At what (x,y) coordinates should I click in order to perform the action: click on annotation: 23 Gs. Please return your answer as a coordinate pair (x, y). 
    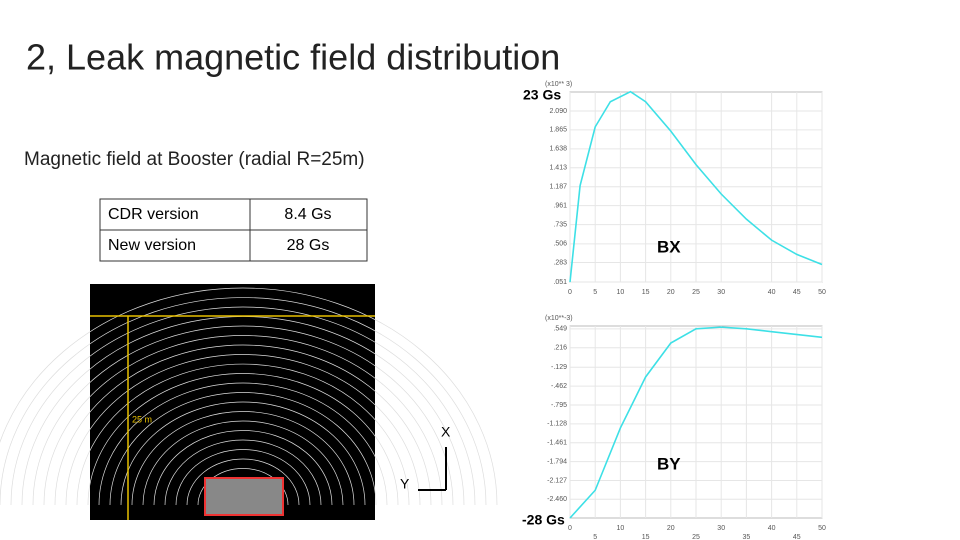
    Looking at the image, I should click on (542, 95).